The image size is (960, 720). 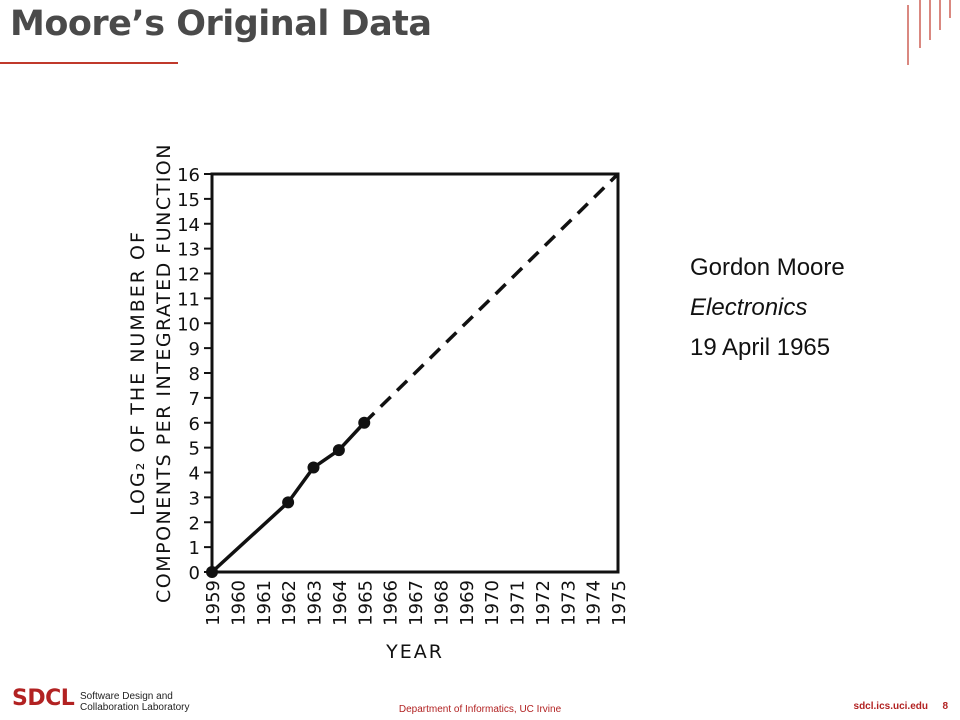 I want to click on y-tick-label: 11, so click(x=188, y=299).